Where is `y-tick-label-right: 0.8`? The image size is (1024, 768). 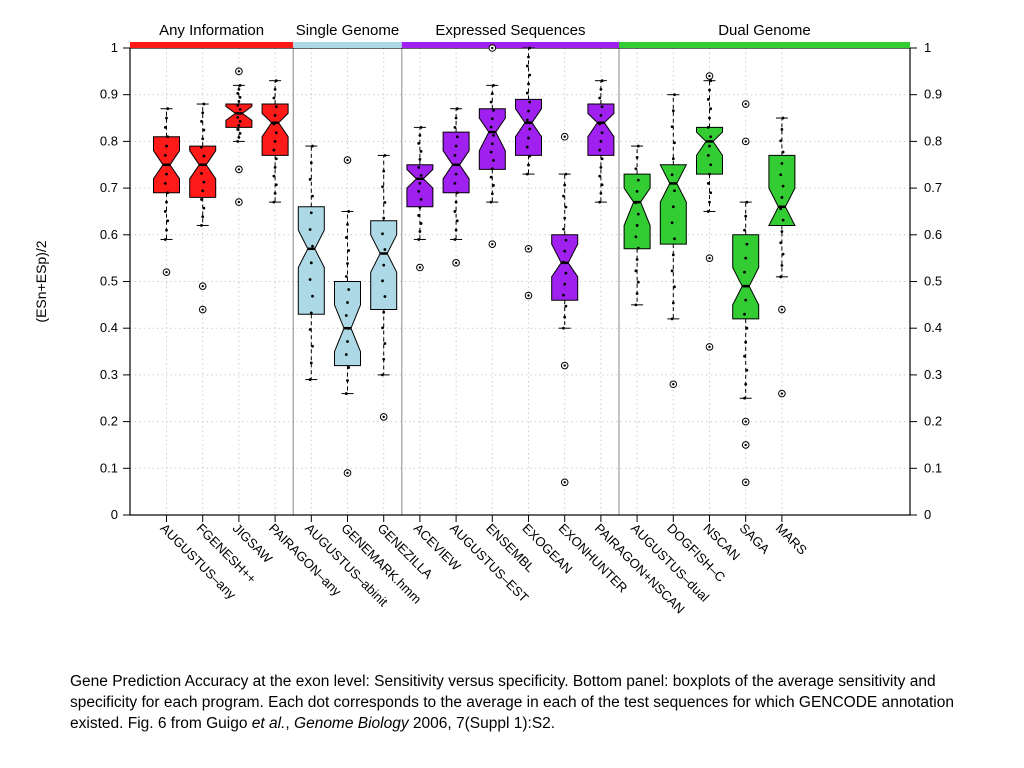
y-tick-label-right: 0.8 is located at coordinates (933, 140).